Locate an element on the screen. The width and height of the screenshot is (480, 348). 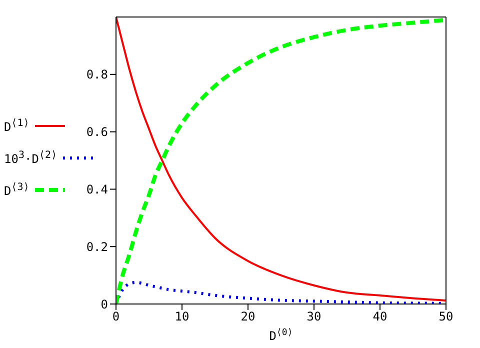
y-tick-label: 0.6 is located at coordinates (97, 132).